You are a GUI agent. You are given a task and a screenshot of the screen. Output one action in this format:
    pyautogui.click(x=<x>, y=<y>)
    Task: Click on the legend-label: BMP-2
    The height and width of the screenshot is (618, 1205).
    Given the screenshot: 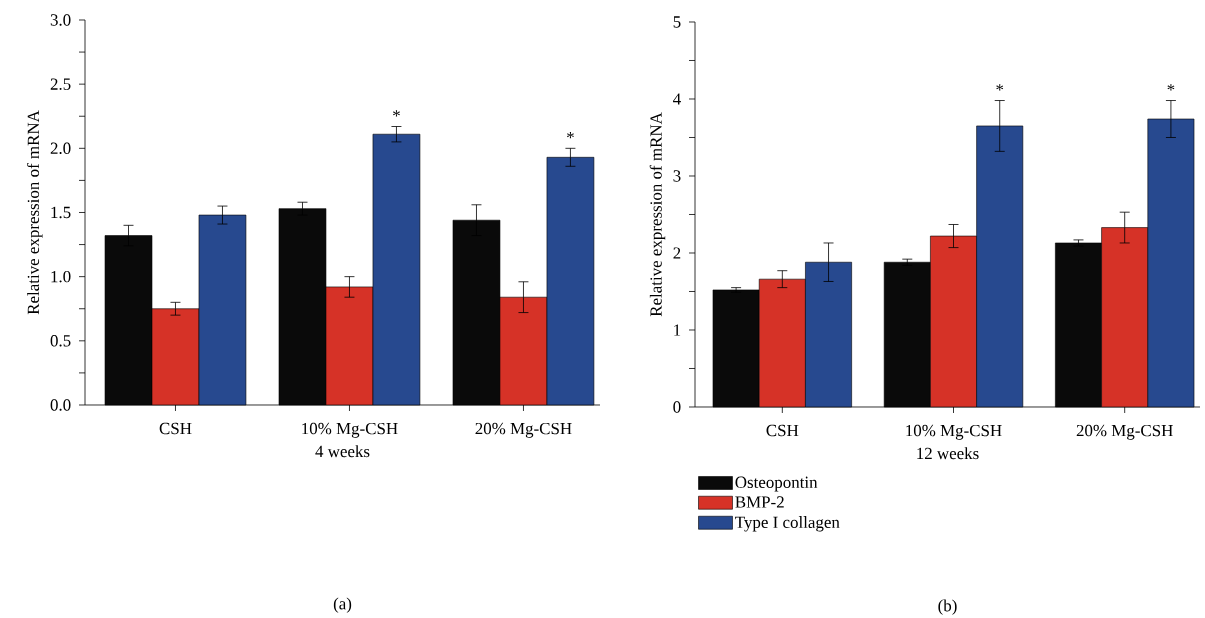 What is the action you would take?
    pyautogui.click(x=759, y=502)
    